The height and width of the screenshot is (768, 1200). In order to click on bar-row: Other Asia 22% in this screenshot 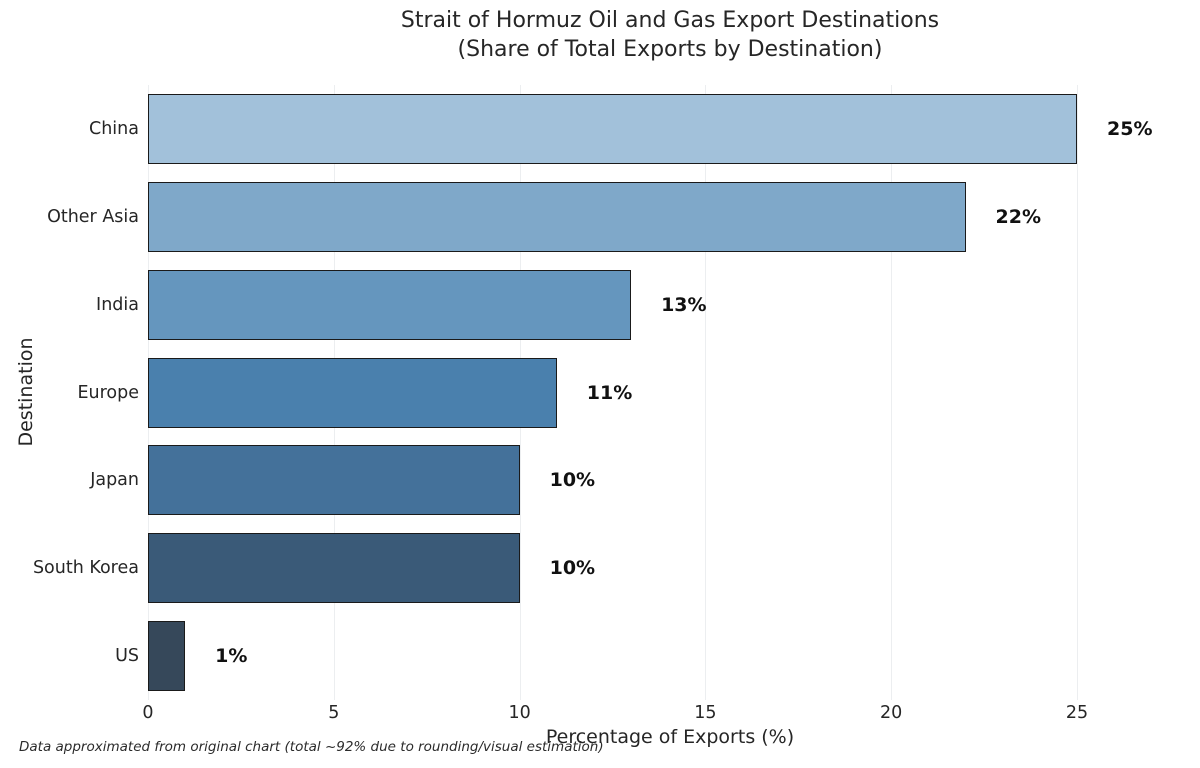, I will do `click(619, 216)`.